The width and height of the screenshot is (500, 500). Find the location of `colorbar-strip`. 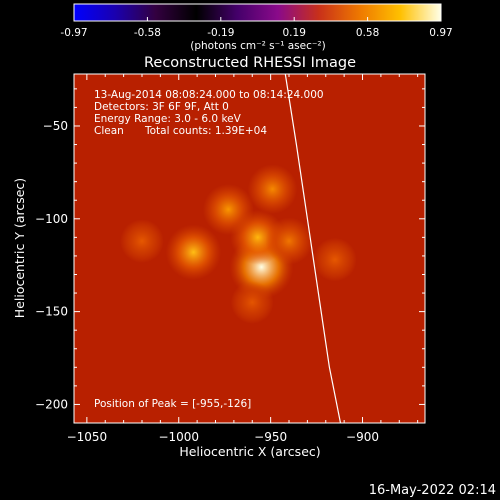

colorbar-strip is located at coordinates (257, 12).